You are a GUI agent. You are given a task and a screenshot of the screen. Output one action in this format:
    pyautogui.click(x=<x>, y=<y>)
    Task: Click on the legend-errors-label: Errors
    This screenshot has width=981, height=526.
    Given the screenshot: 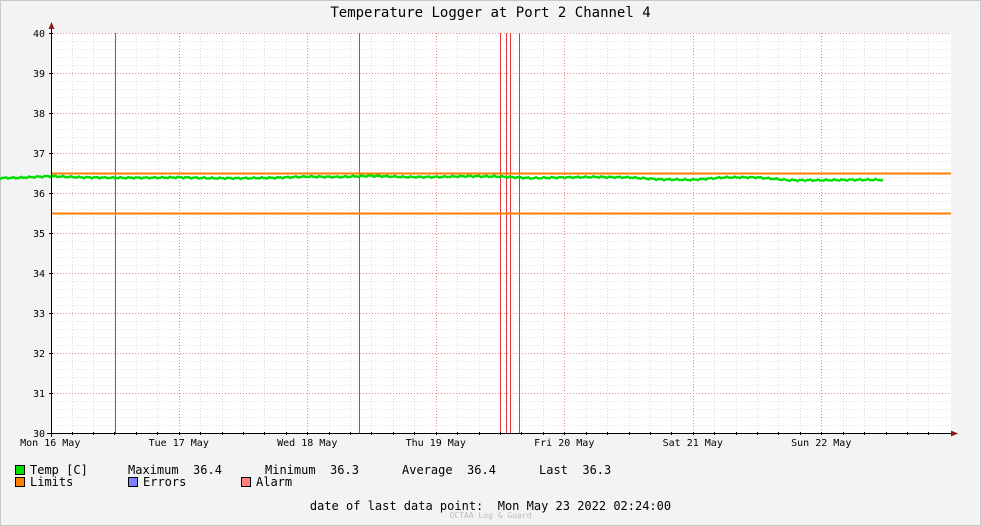 What is the action you would take?
    pyautogui.click(x=165, y=482)
    